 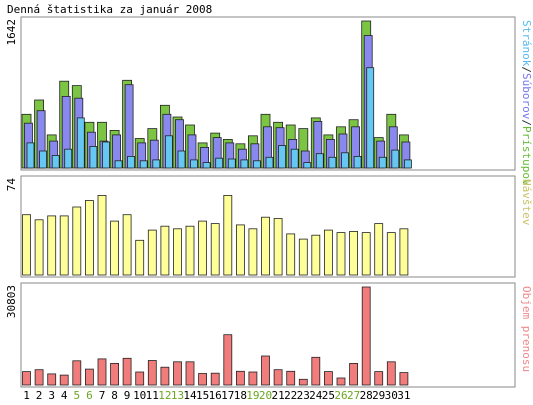 I want to click on bar-návštev-day-15, so click(x=203, y=248).